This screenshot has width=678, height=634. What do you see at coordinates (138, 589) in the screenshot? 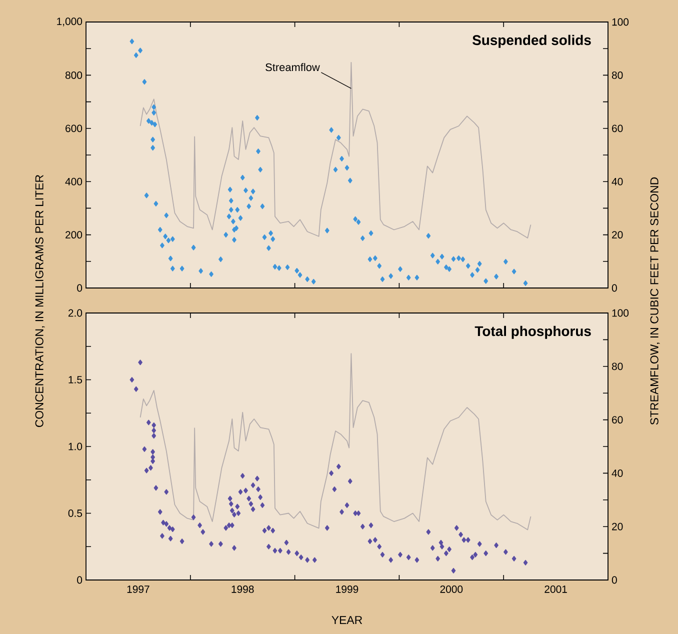
I see `x-tick-label: 1997` at bounding box center [138, 589].